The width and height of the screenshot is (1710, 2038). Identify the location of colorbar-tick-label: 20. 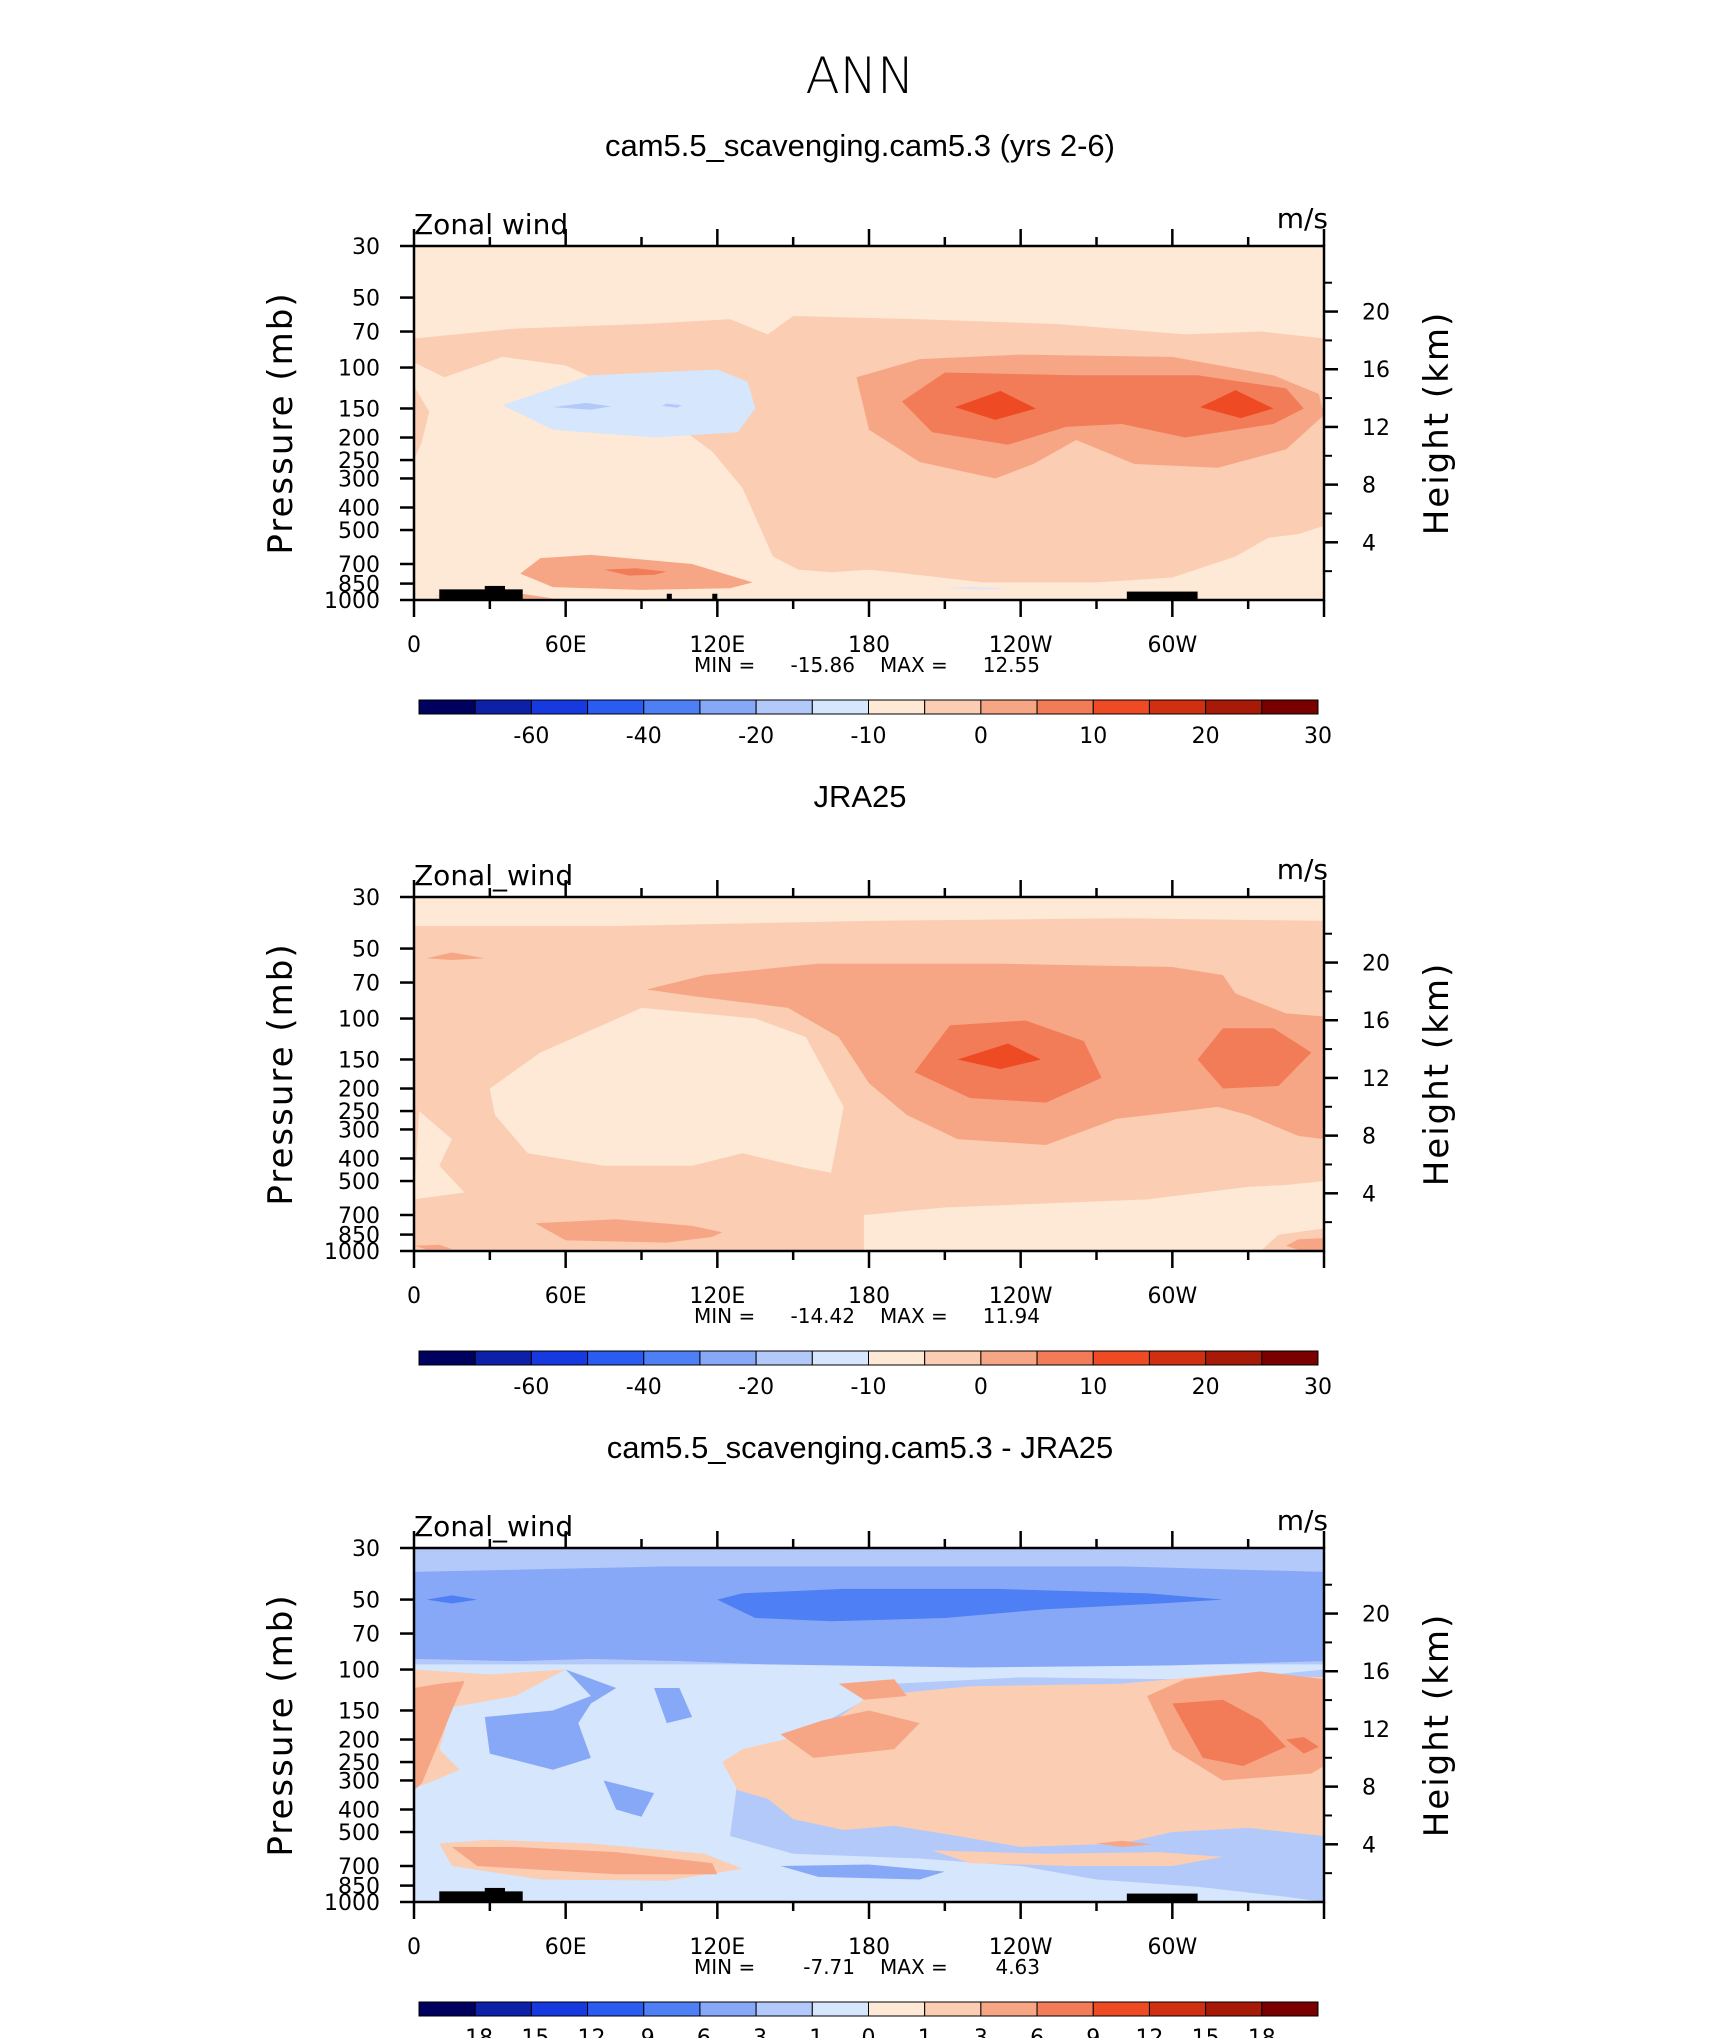
(1206, 1387).